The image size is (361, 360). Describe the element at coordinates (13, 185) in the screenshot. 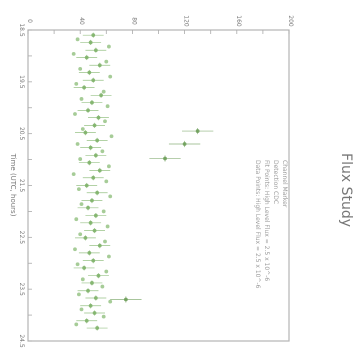

I see `x-axis-label: Time (UTC, hours)` at that location.